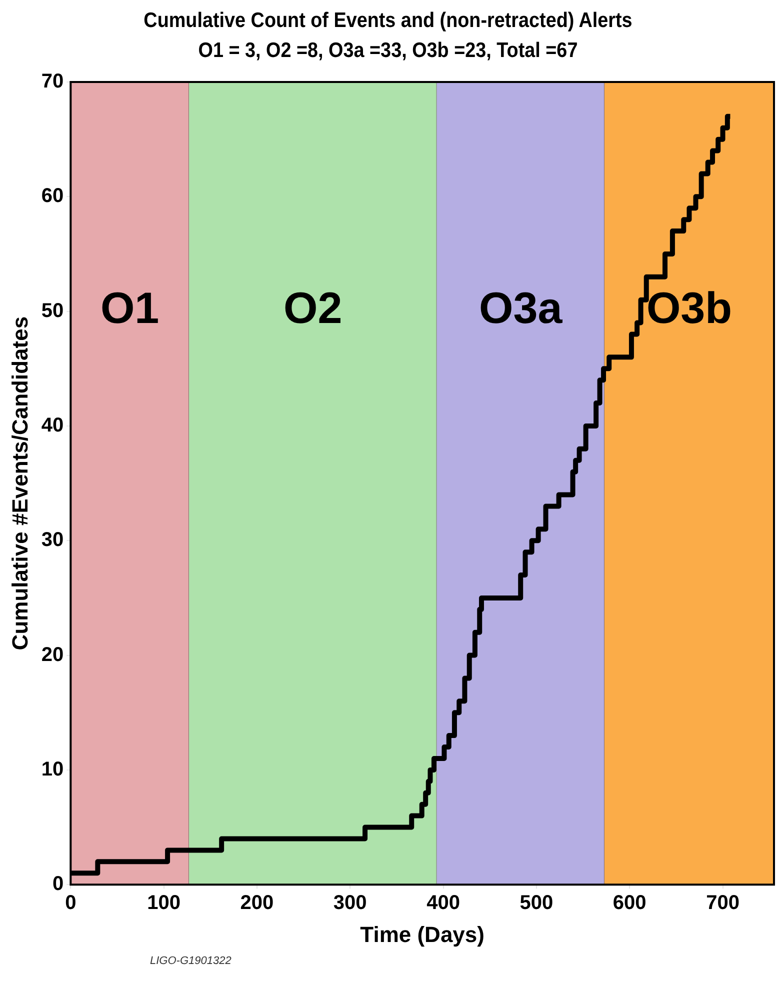  What do you see at coordinates (257, 903) in the screenshot?
I see `x-tick-label: 200` at bounding box center [257, 903].